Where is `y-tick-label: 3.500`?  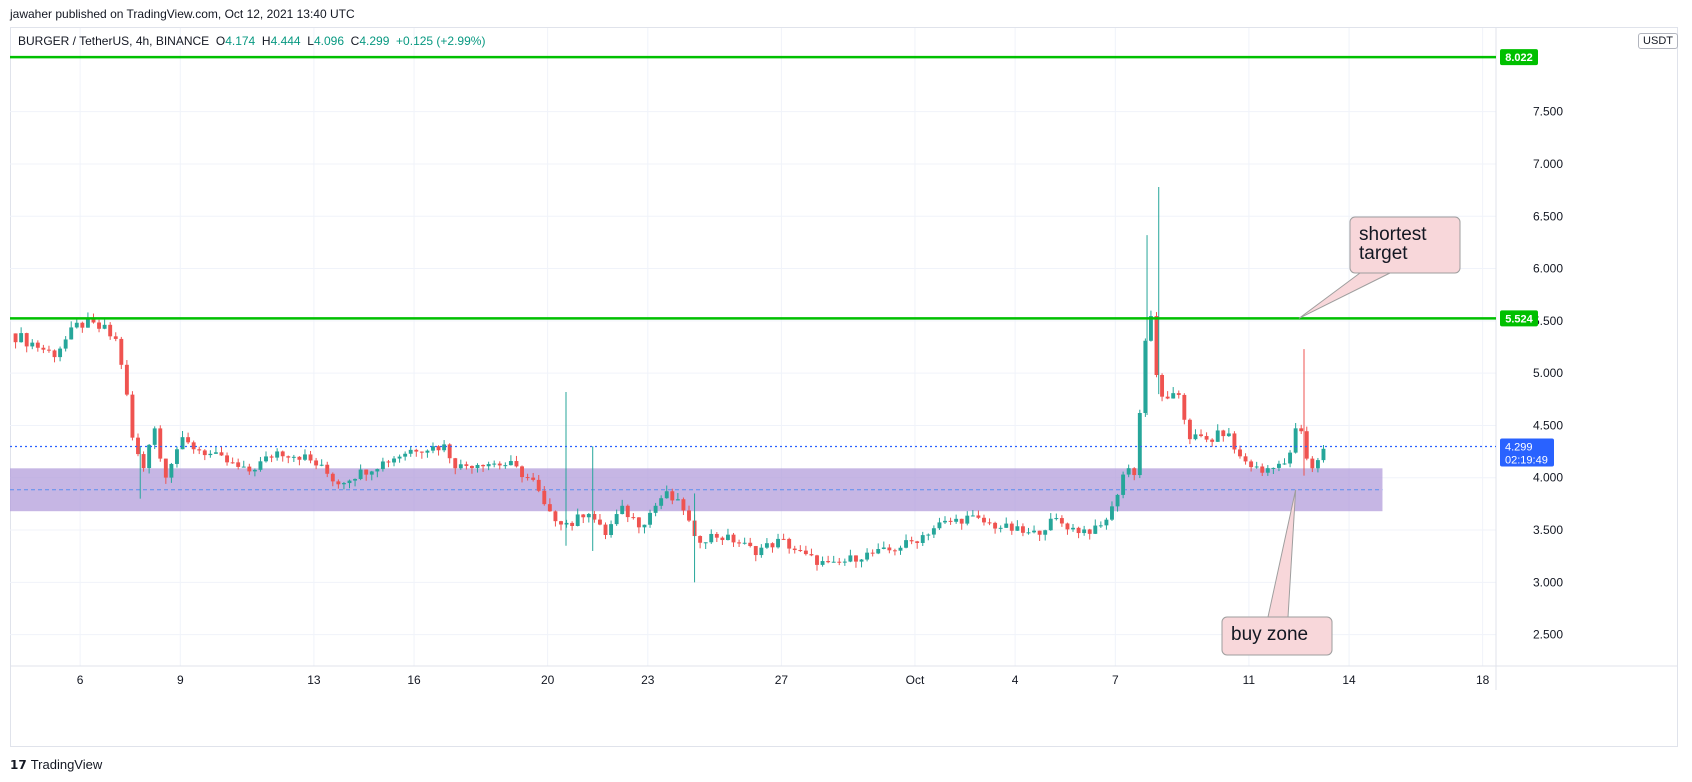
y-tick-label: 3.500 is located at coordinates (1548, 530).